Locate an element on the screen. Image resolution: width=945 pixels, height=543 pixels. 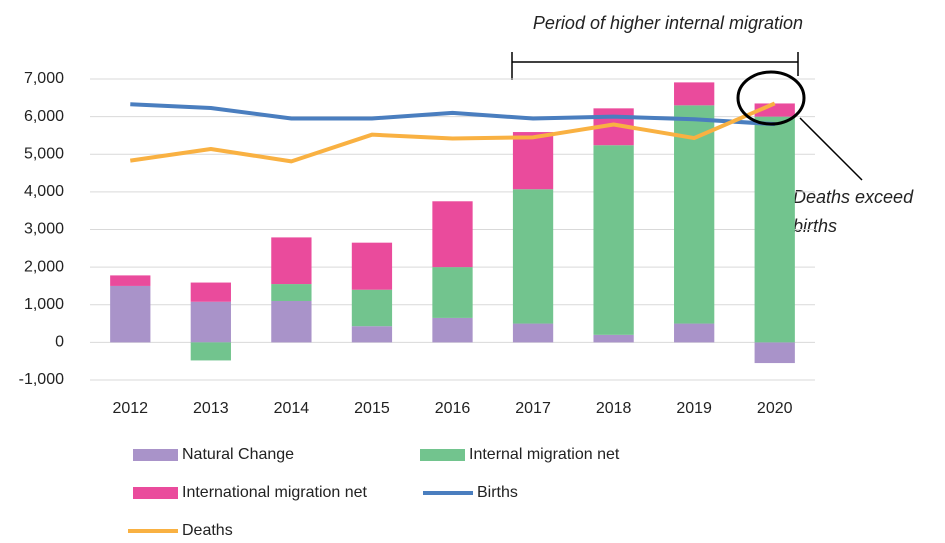
y-tick-label: 2,000 is located at coordinates (44, 266).